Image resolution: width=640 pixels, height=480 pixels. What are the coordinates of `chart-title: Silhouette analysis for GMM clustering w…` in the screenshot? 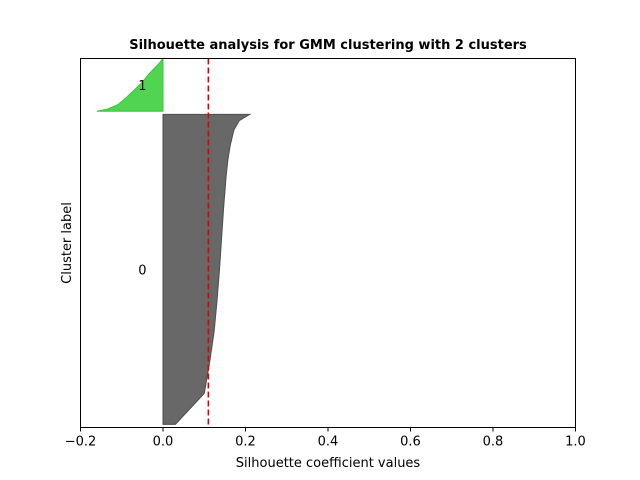 It's located at (328, 45).